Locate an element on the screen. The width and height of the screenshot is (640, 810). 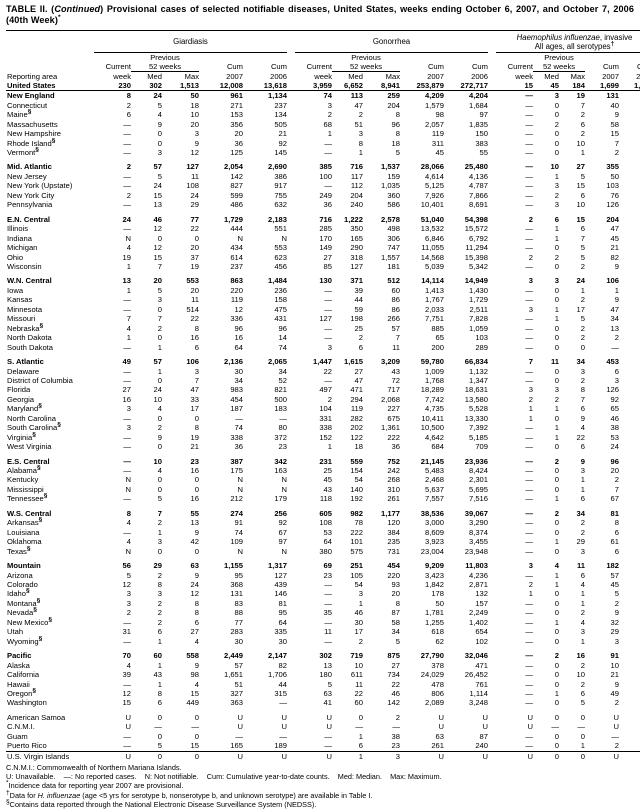
row-footnote-marker: § is located at coordinates (34, 435).